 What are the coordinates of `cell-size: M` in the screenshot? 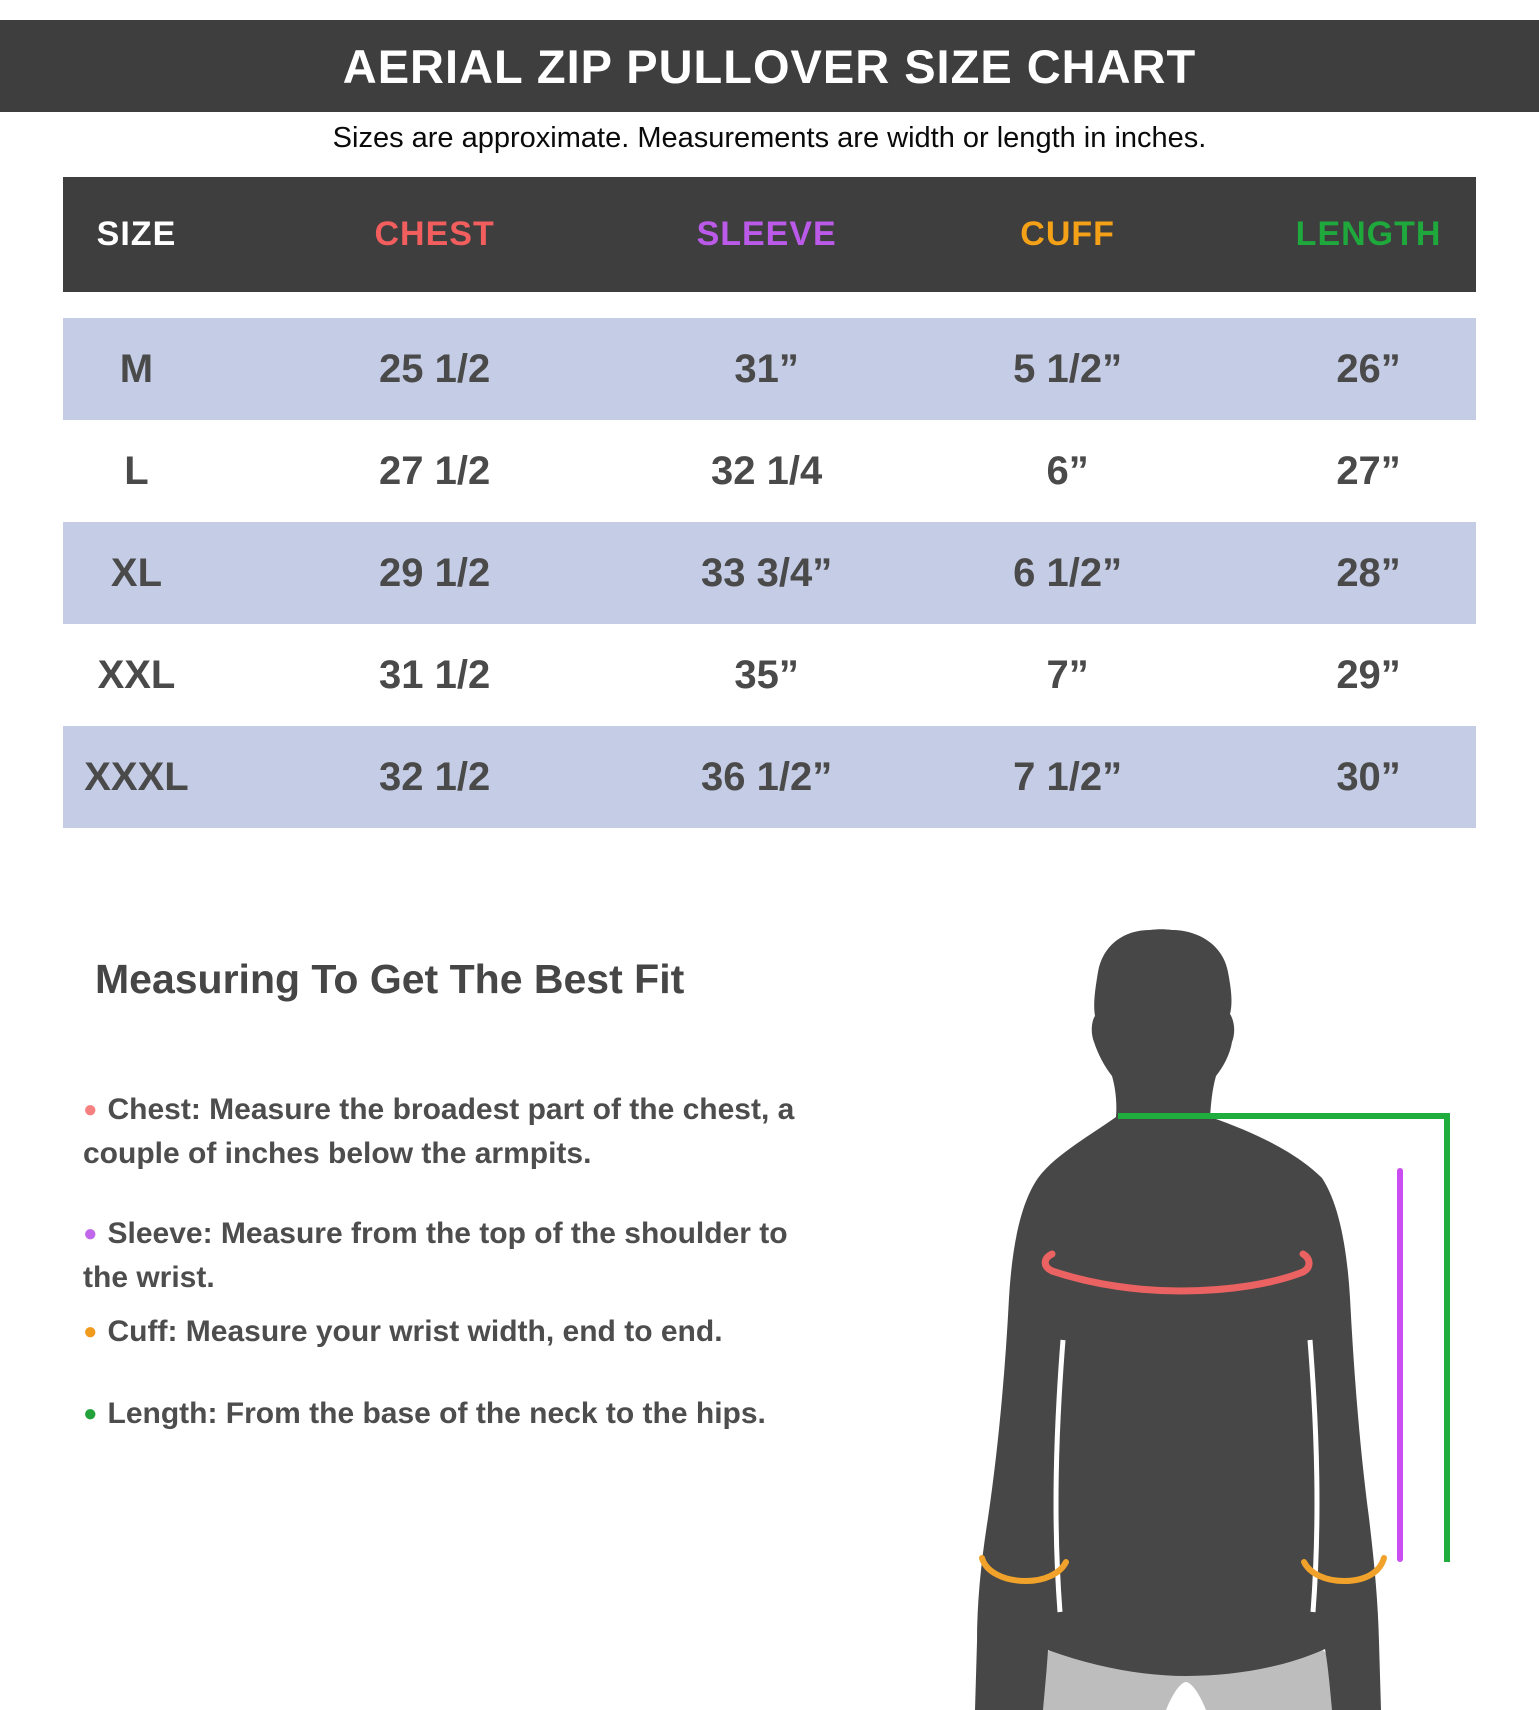 It's located at (136, 368).